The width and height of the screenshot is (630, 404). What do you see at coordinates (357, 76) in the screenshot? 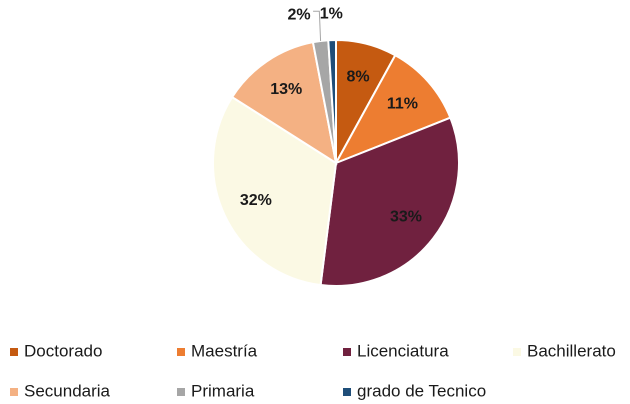
I see `data-label: 8%` at bounding box center [357, 76].